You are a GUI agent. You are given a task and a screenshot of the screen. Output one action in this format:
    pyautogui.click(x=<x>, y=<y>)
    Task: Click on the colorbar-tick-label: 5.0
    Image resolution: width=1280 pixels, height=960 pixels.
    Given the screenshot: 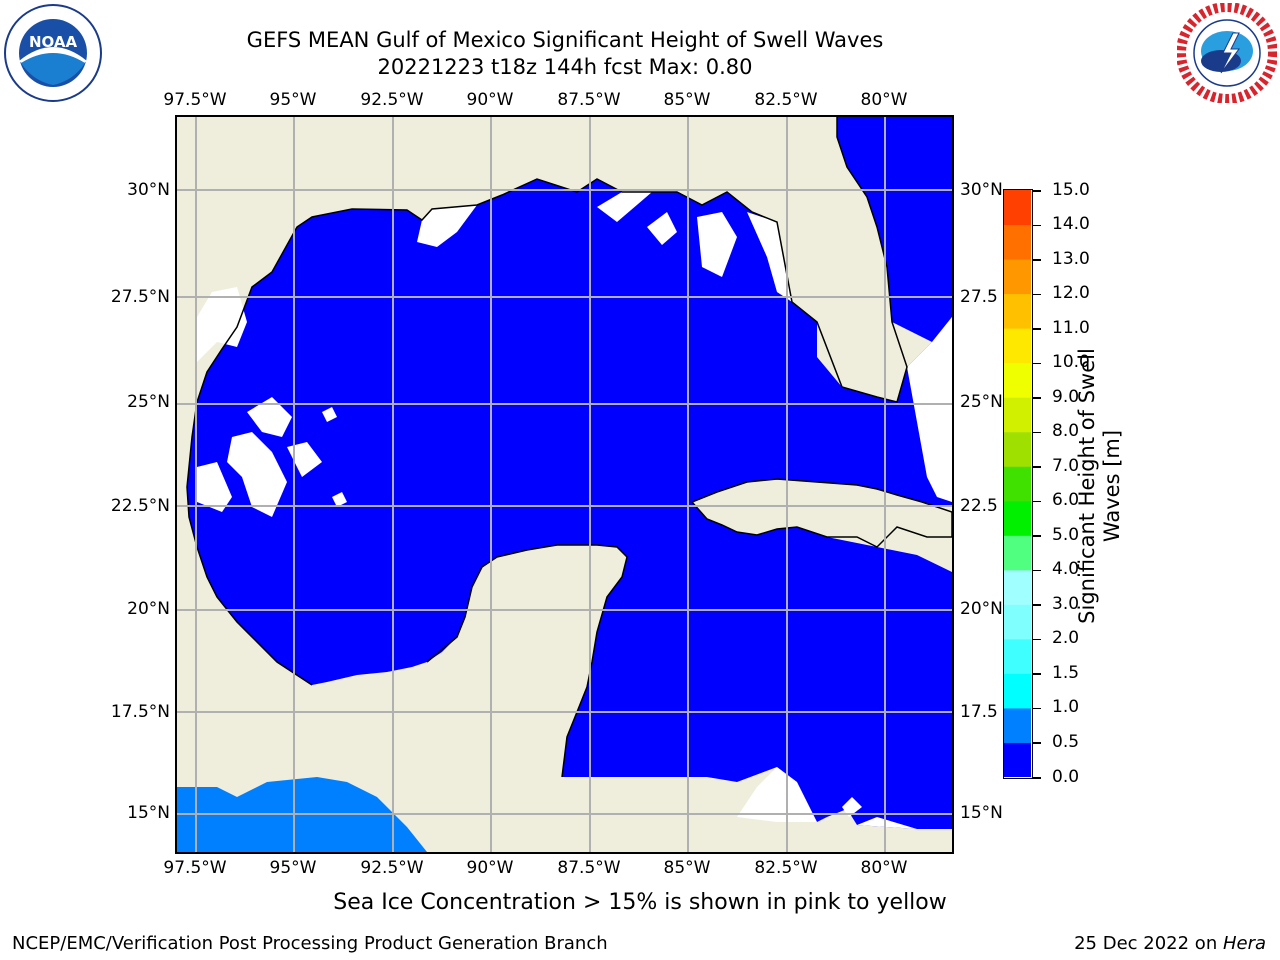 What is the action you would take?
    pyautogui.click(x=1066, y=534)
    